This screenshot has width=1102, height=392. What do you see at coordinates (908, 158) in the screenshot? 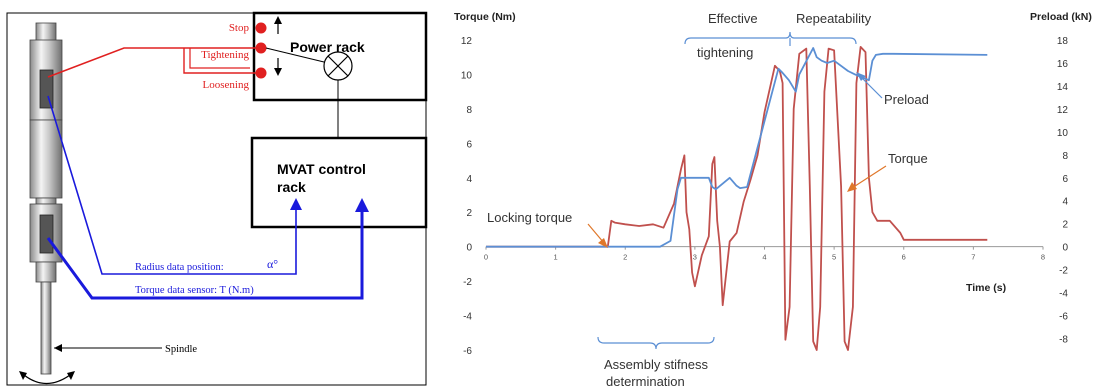
I see `annotation-torque: Torque` at bounding box center [908, 158].